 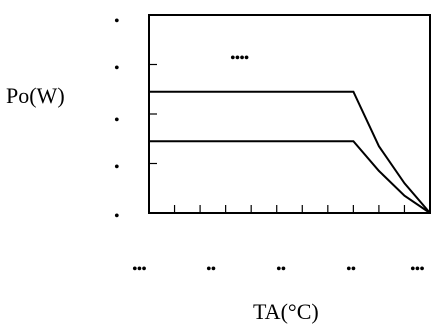 I want to click on y-axis-label: Po(W), so click(x=35, y=95).